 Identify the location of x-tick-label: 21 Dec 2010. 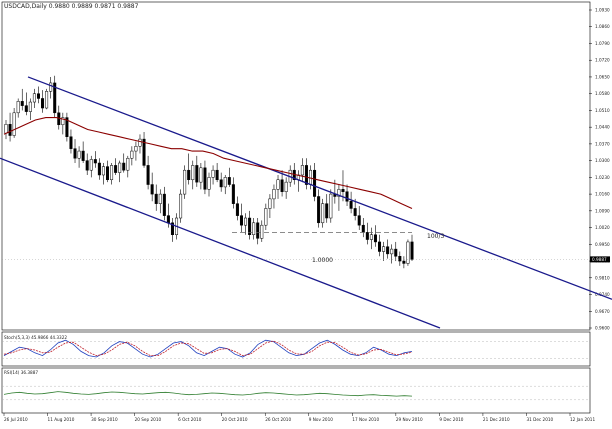
(496, 419).